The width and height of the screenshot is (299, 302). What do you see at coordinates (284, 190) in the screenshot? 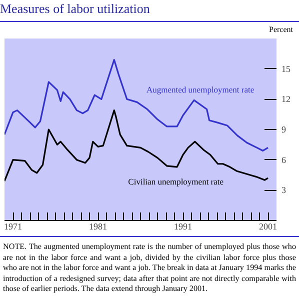
I see `y-tick-label: 3` at bounding box center [284, 190].